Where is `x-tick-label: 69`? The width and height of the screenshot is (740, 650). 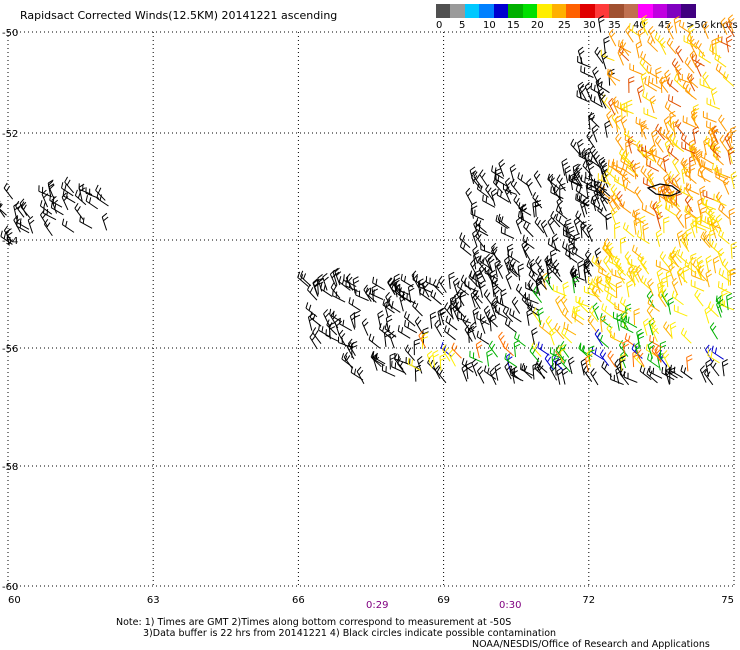
x-tick-label: 69 is located at coordinates (443, 600).